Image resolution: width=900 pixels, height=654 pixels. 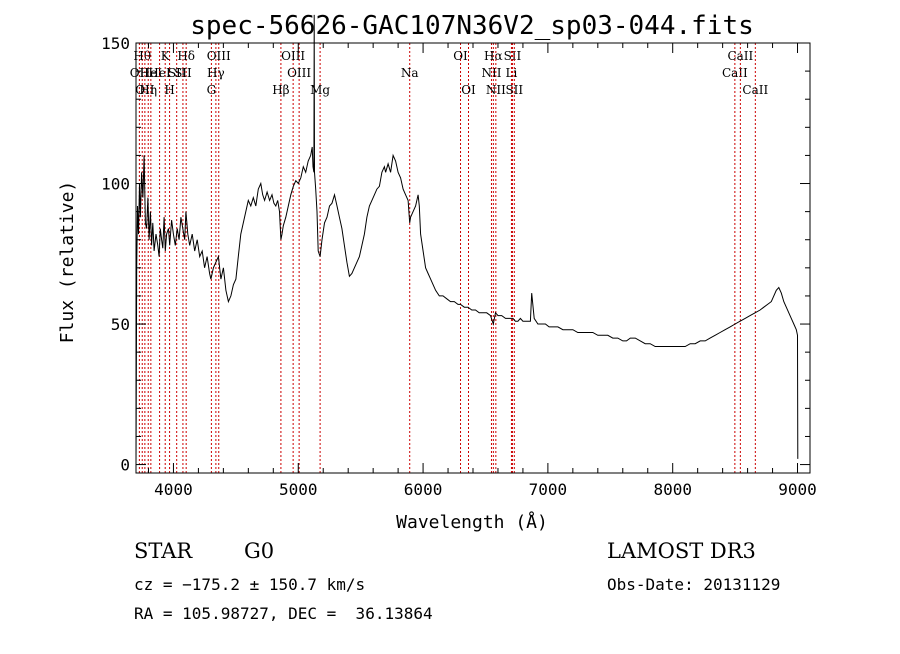 I want to click on redshift-value: cz = −175.2 ± 150.7 km/s, so click(x=250, y=584).